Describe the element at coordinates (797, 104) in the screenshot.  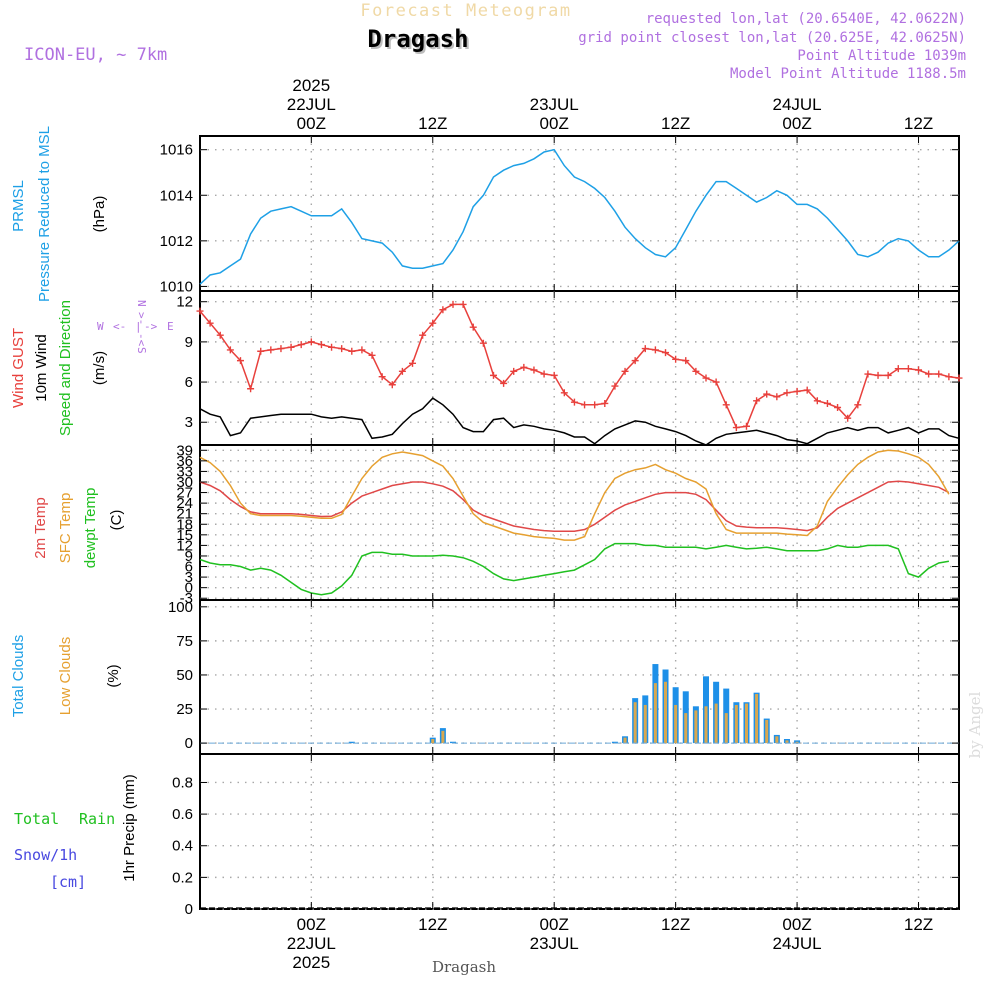
I see `top-time-label: 24JUL` at that location.